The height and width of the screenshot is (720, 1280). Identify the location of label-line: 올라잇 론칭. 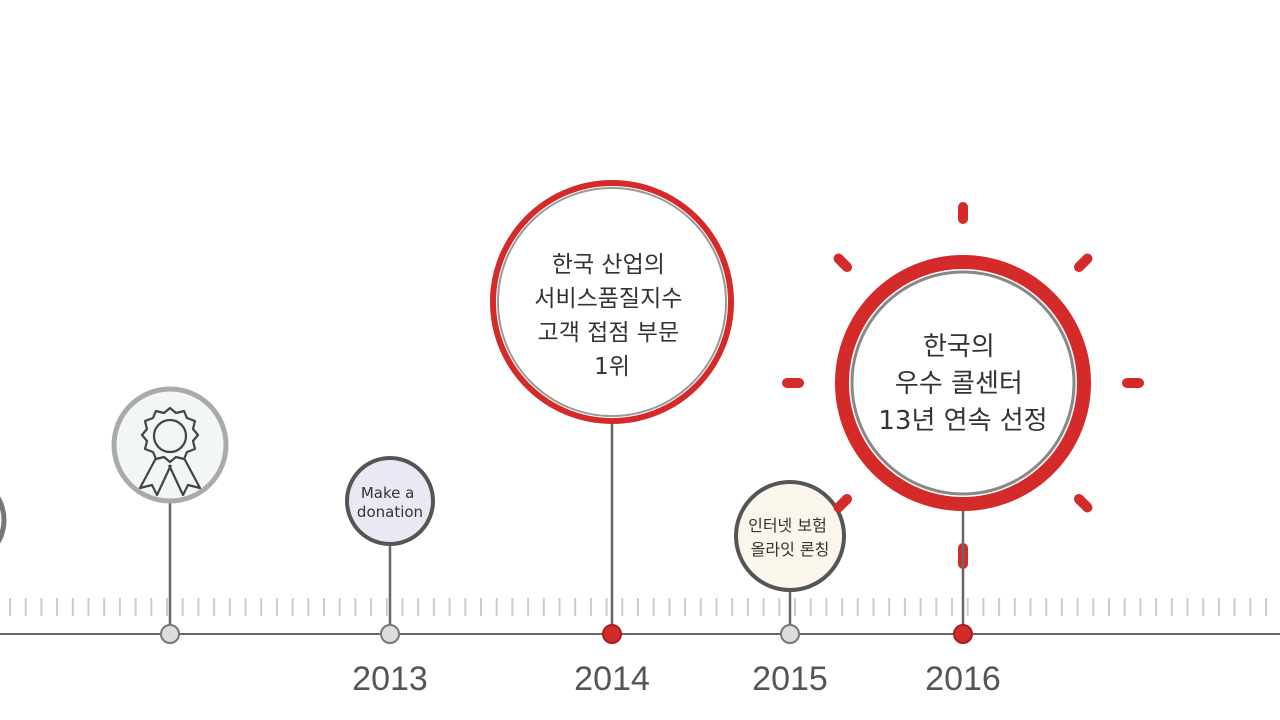
(790, 549).